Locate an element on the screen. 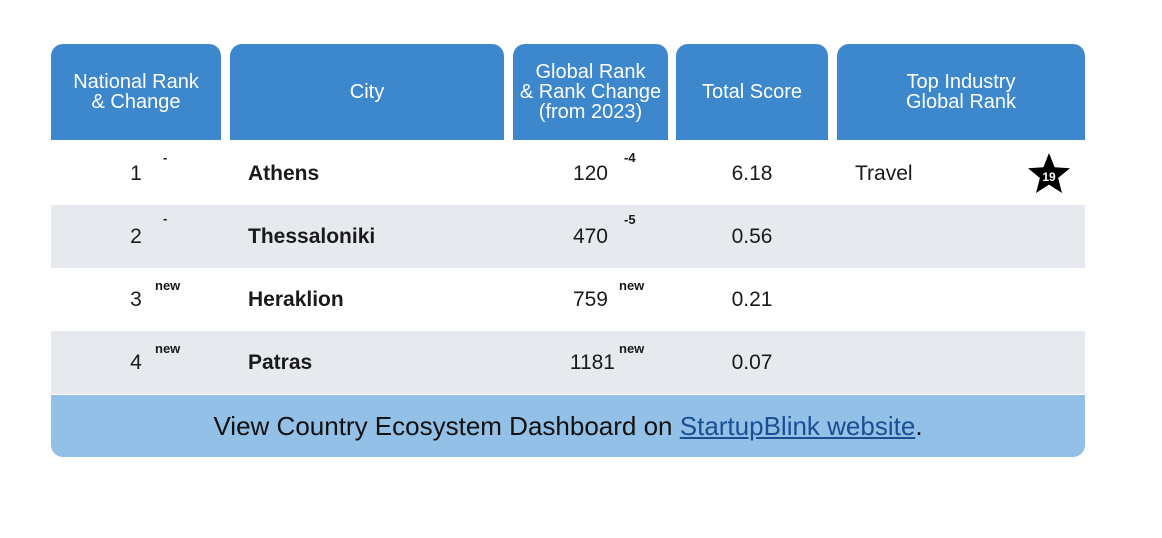  city-name: Heraklion is located at coordinates (296, 299).